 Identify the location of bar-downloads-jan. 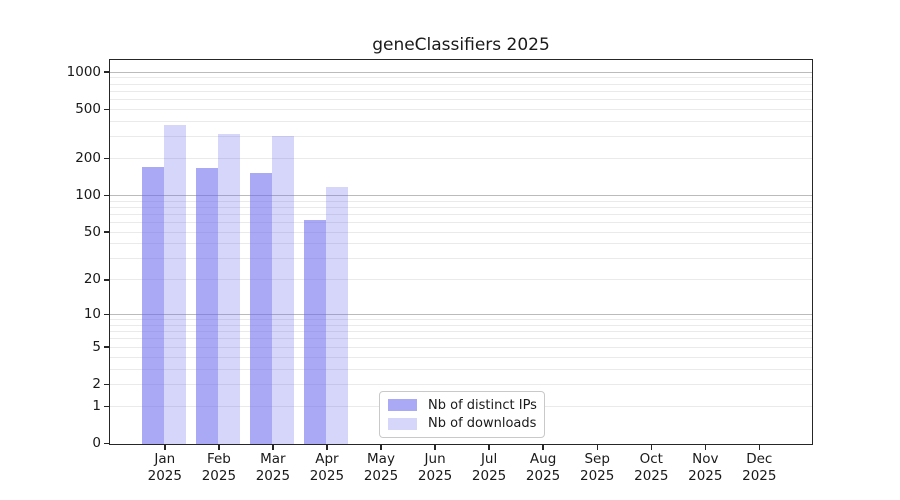
(175, 284).